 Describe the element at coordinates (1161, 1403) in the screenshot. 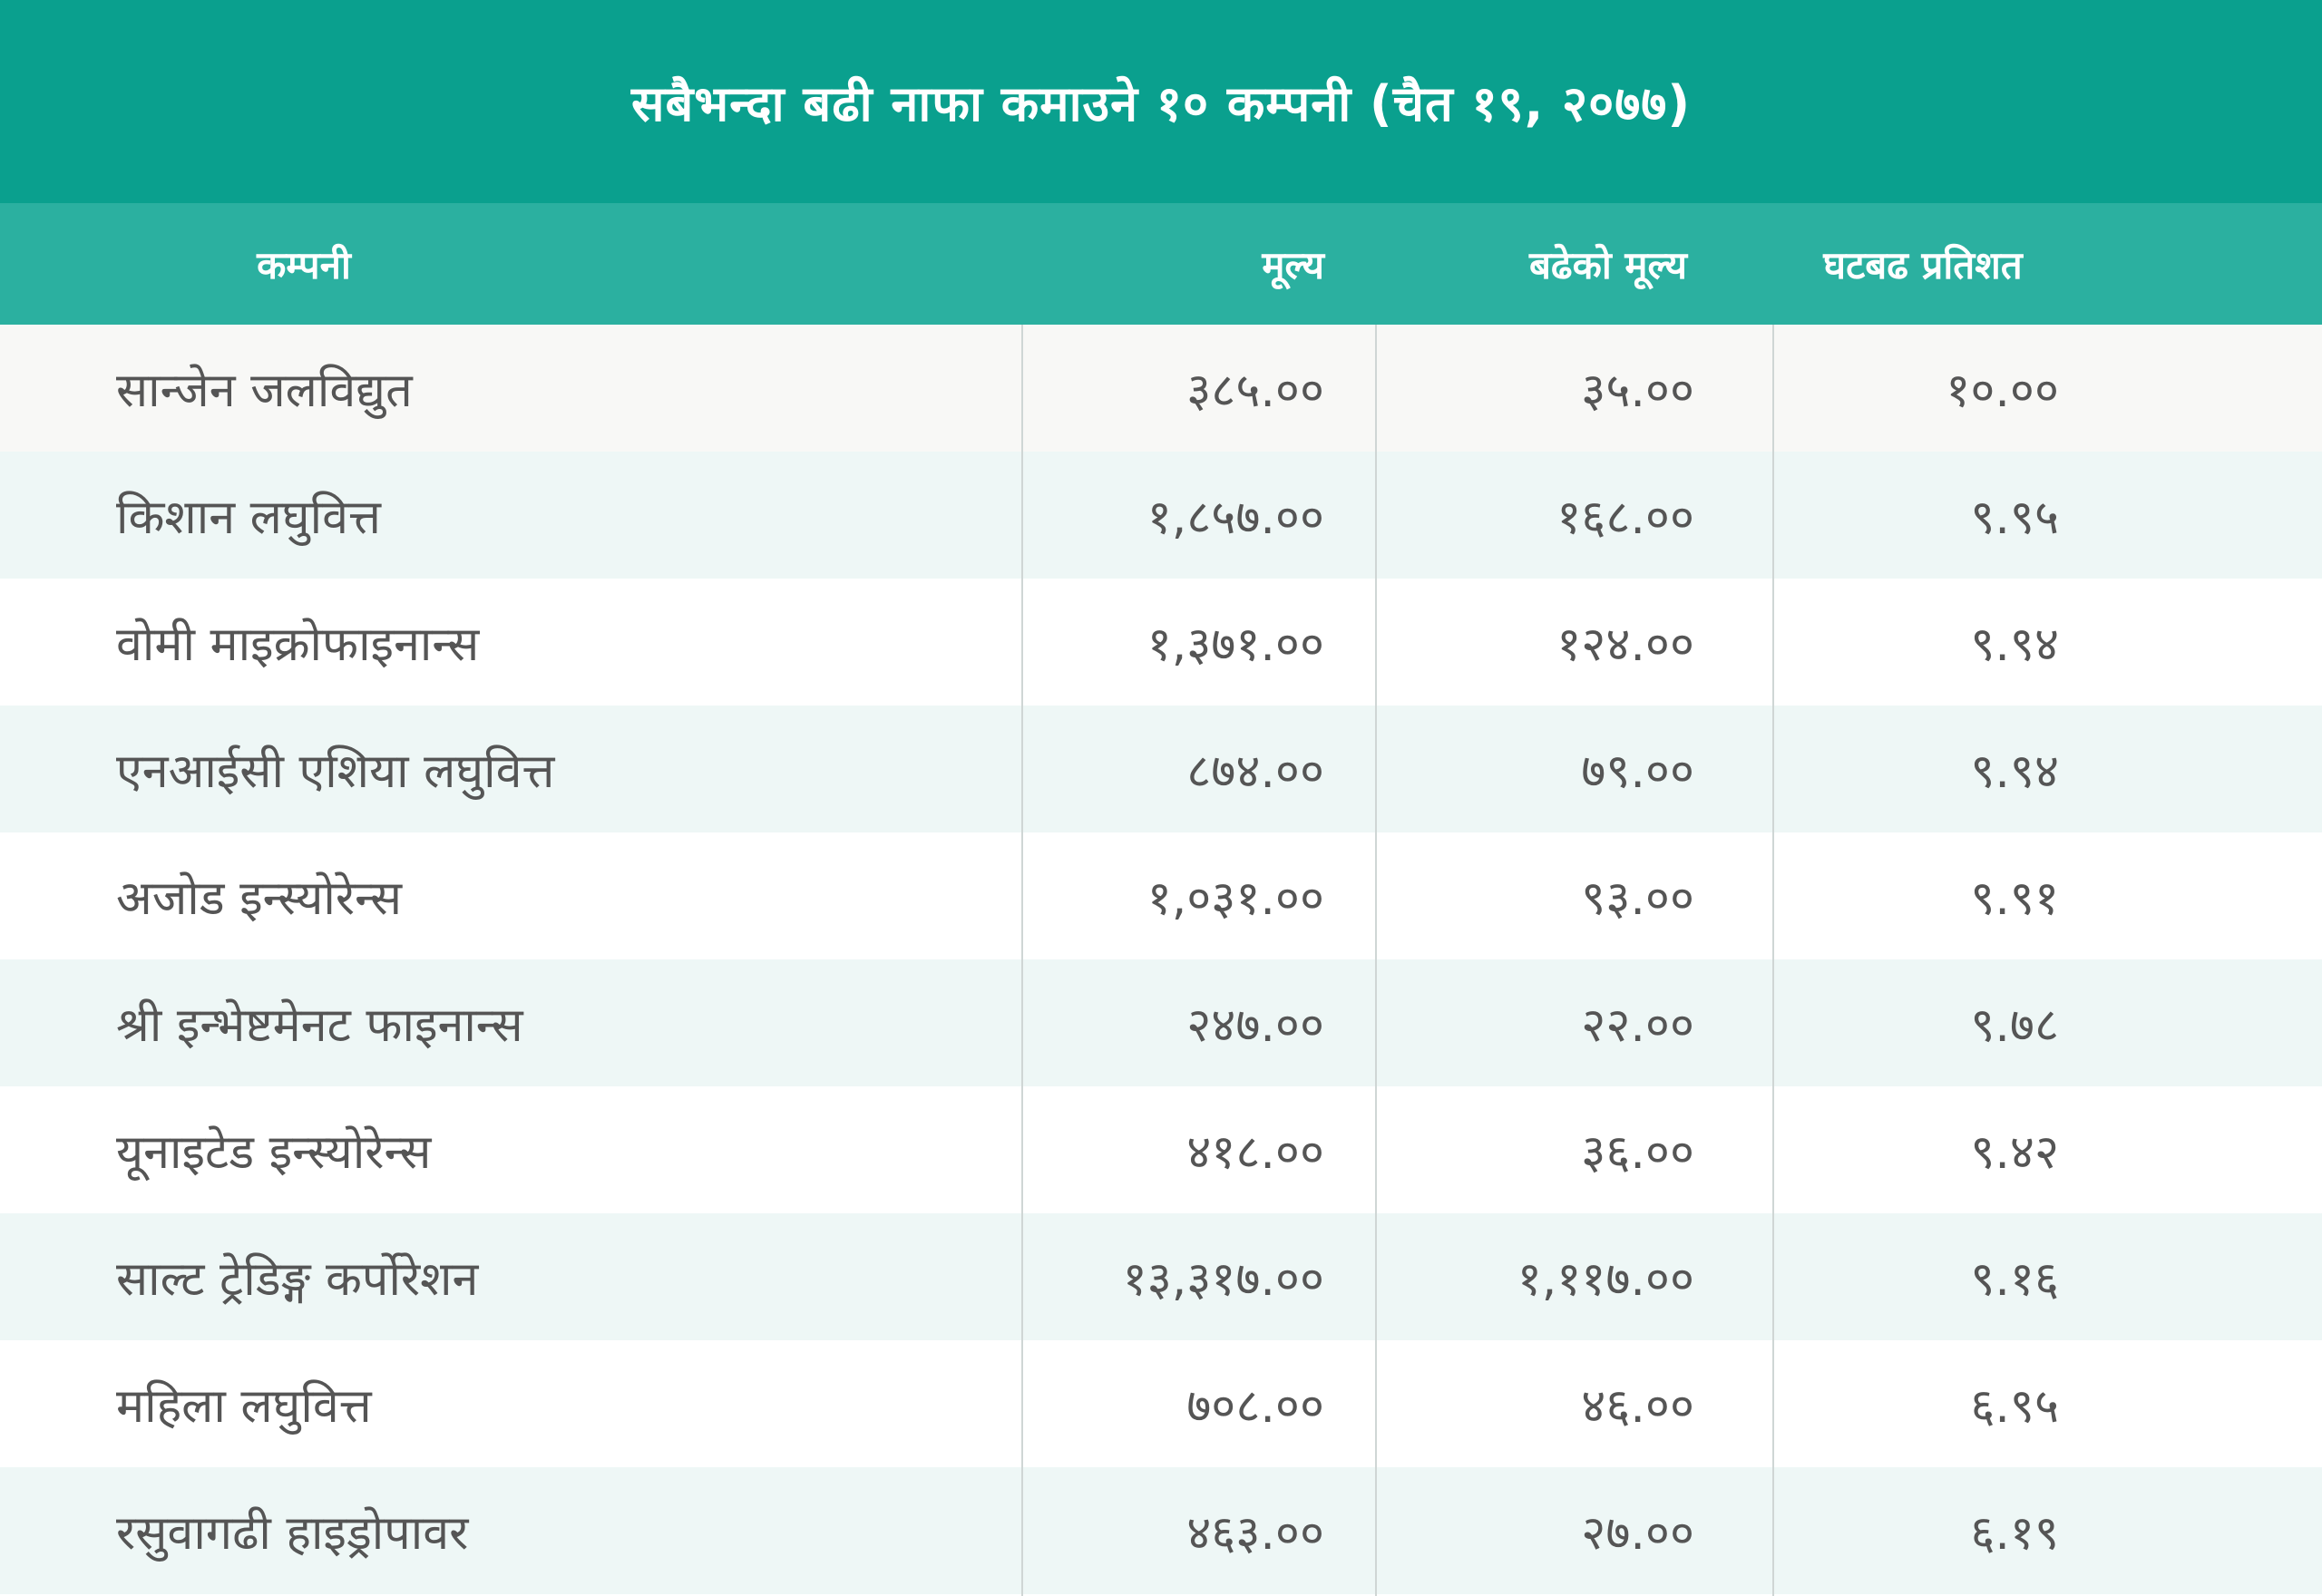

I see `table-row: महिला लघुवित्त ७०८.०० ४६.०० ६.९५` at that location.